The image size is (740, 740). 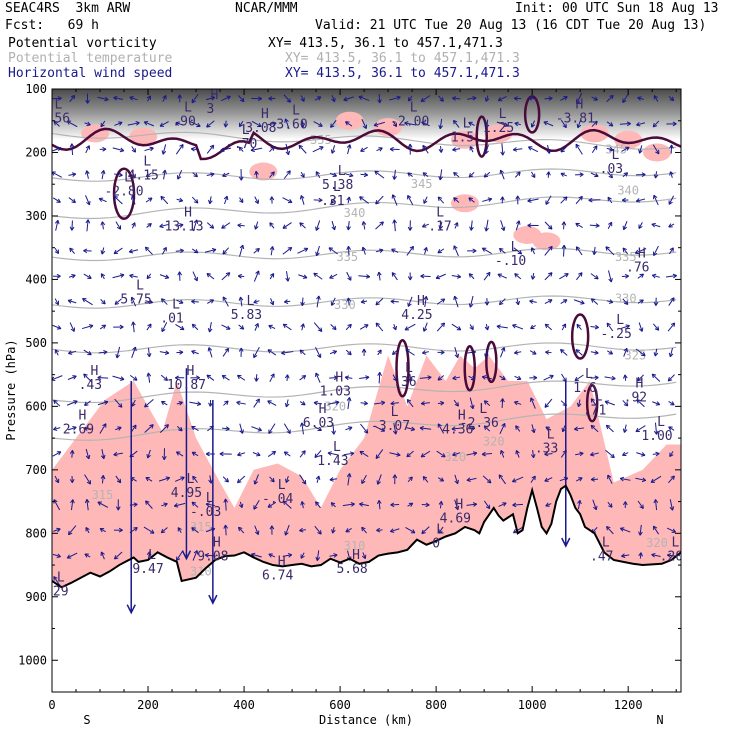 What do you see at coordinates (205, 505) in the screenshot?
I see `extremum-label: L-.03` at bounding box center [205, 505].